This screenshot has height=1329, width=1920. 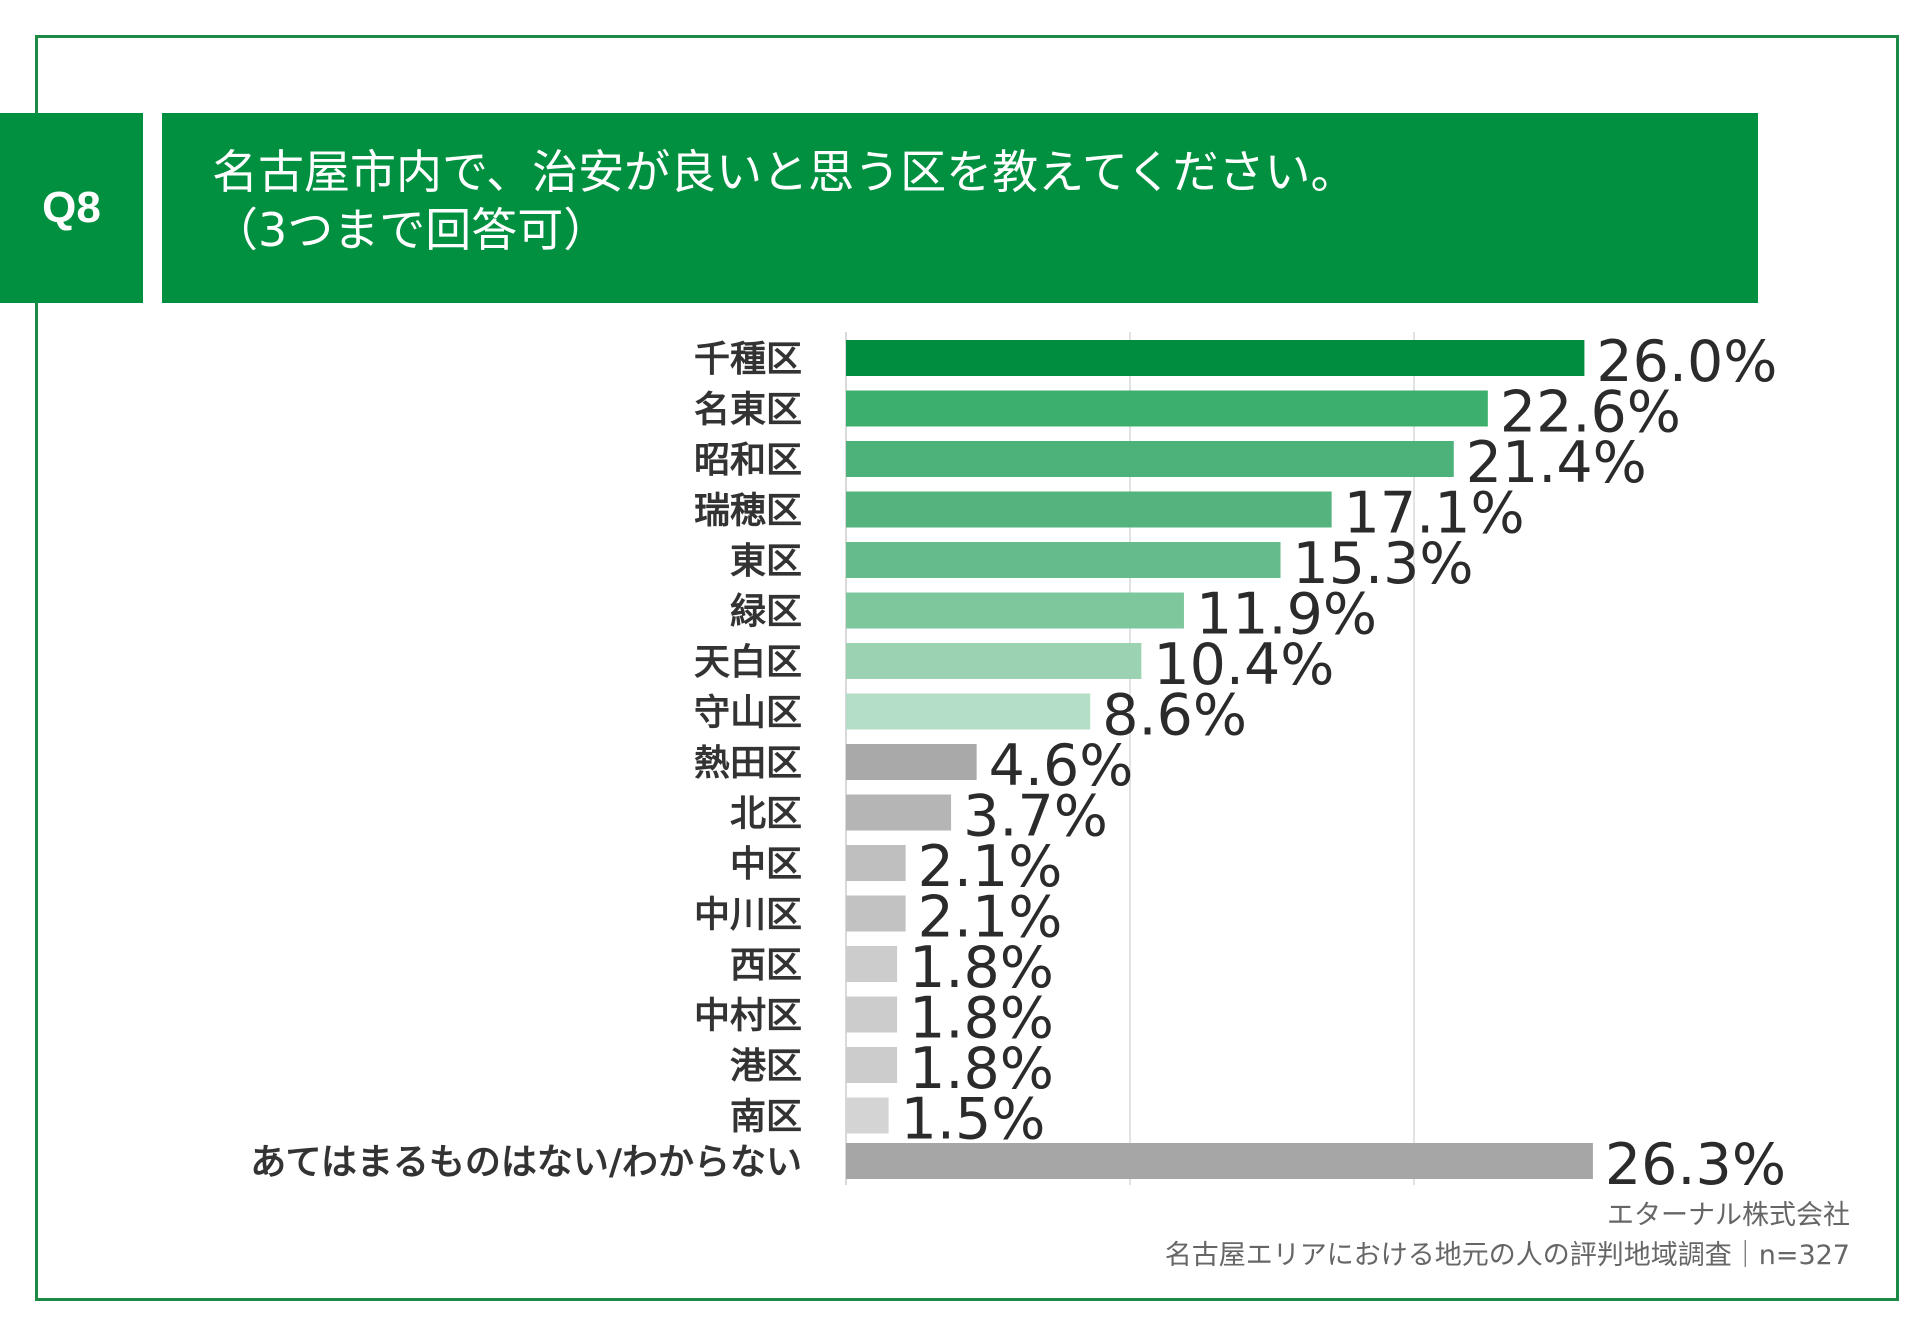 I want to click on value-label-9: 3.7%, so click(x=1035, y=817).